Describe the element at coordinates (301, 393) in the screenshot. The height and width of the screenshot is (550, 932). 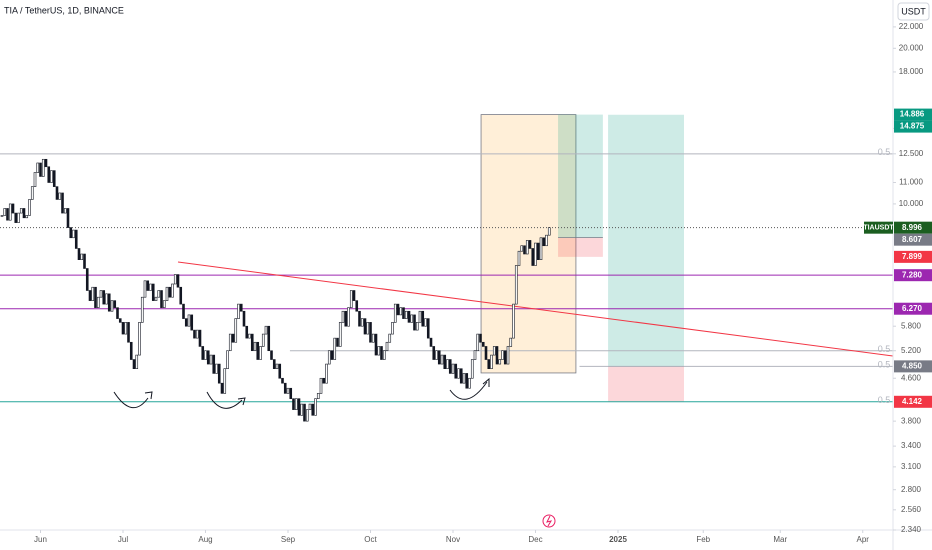
I see `arrows` at that location.